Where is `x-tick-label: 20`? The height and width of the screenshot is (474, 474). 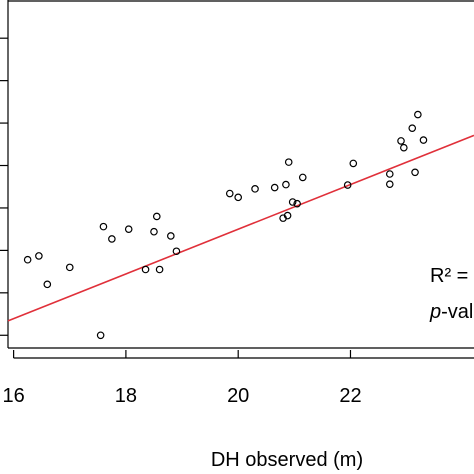
x-tick-label: 20 is located at coordinates (238, 396).